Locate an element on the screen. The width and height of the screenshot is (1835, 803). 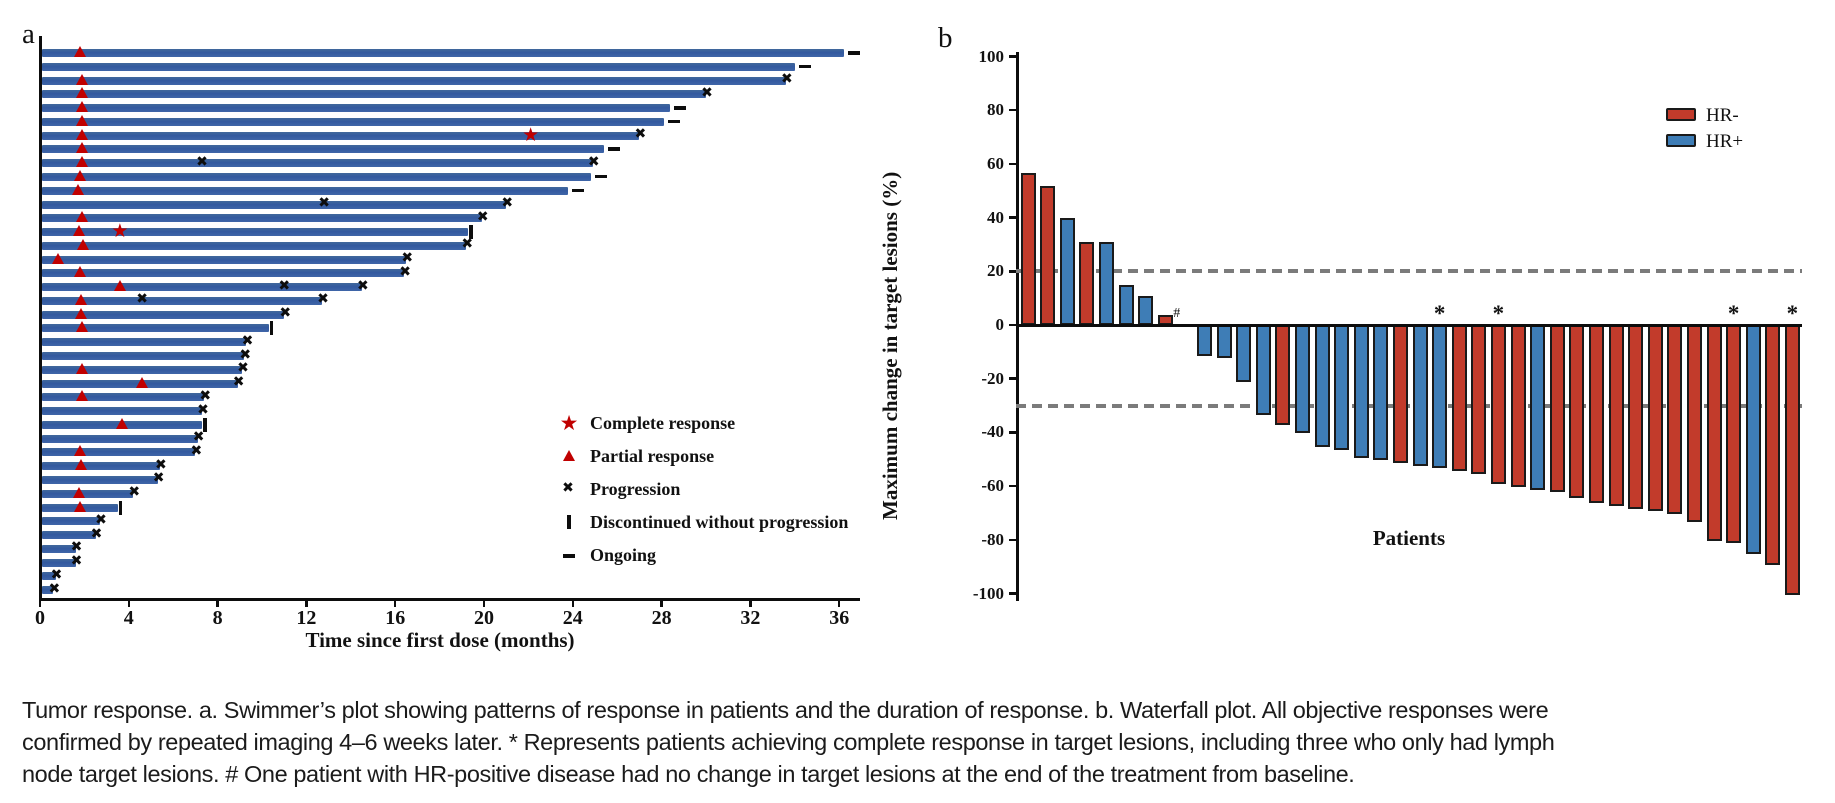
complete-response-star-icon: ★ is located at coordinates (120, 231).